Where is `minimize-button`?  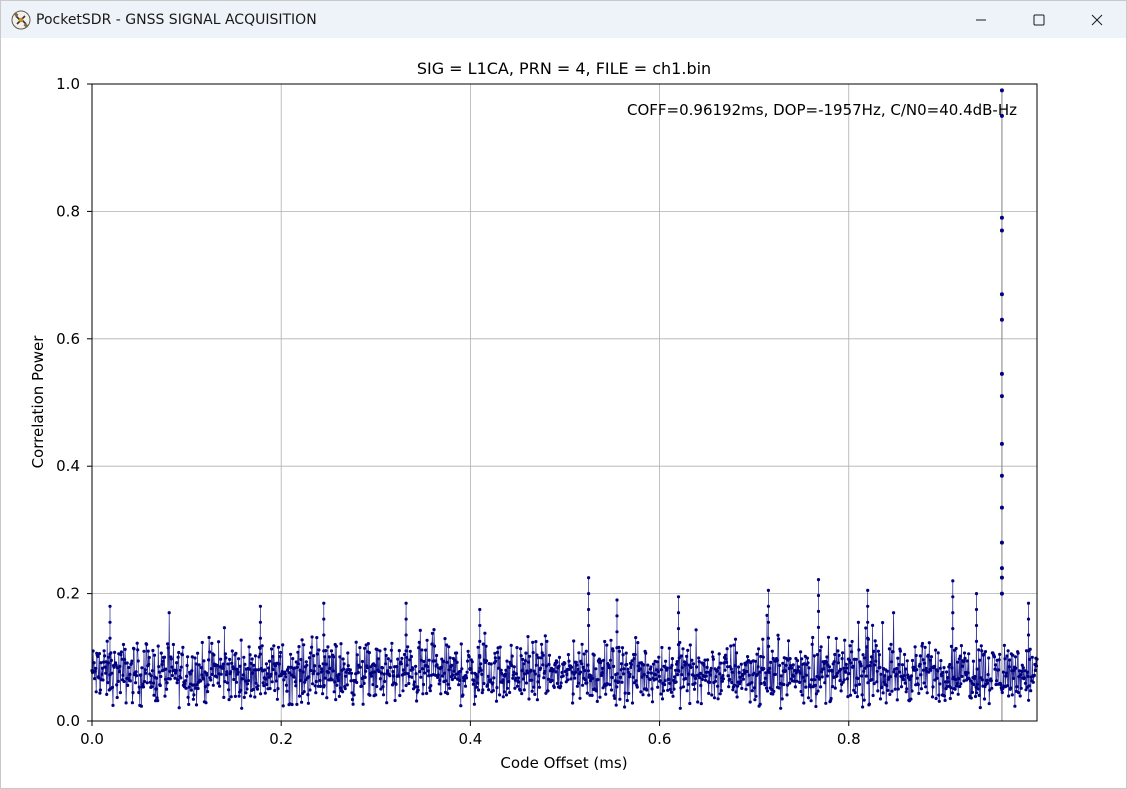 minimize-button is located at coordinates (981, 19).